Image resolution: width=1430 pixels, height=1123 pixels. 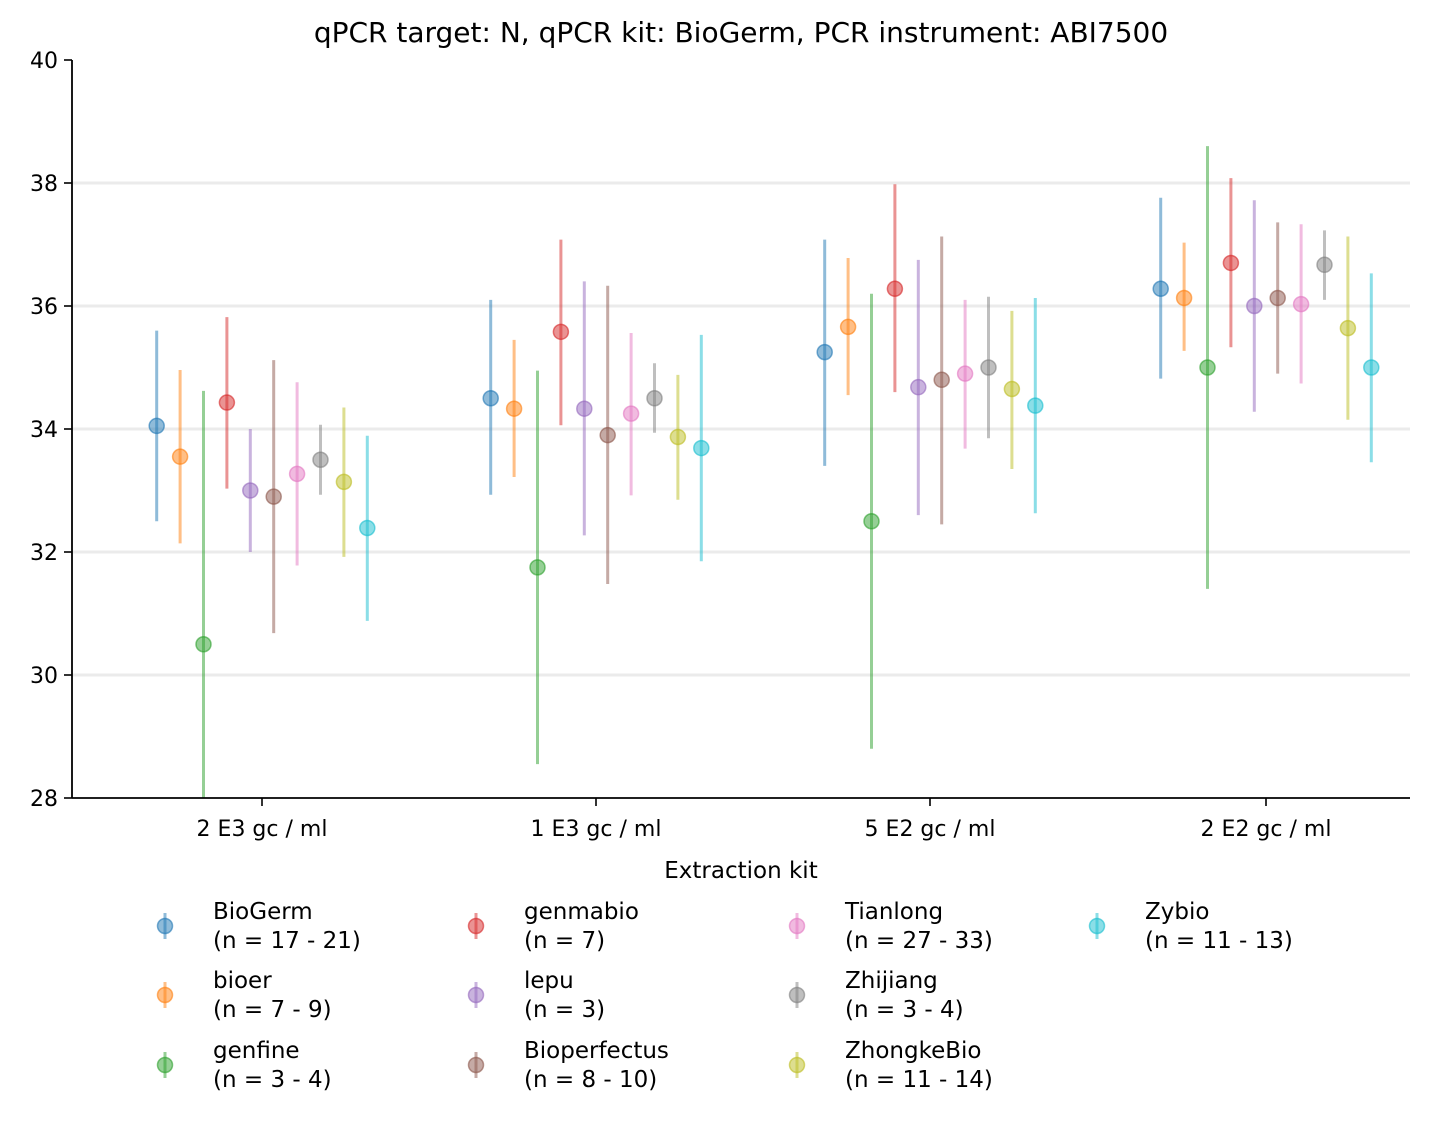 What do you see at coordinates (740, 871) in the screenshot?
I see `legend-title: Extraction kit` at bounding box center [740, 871].